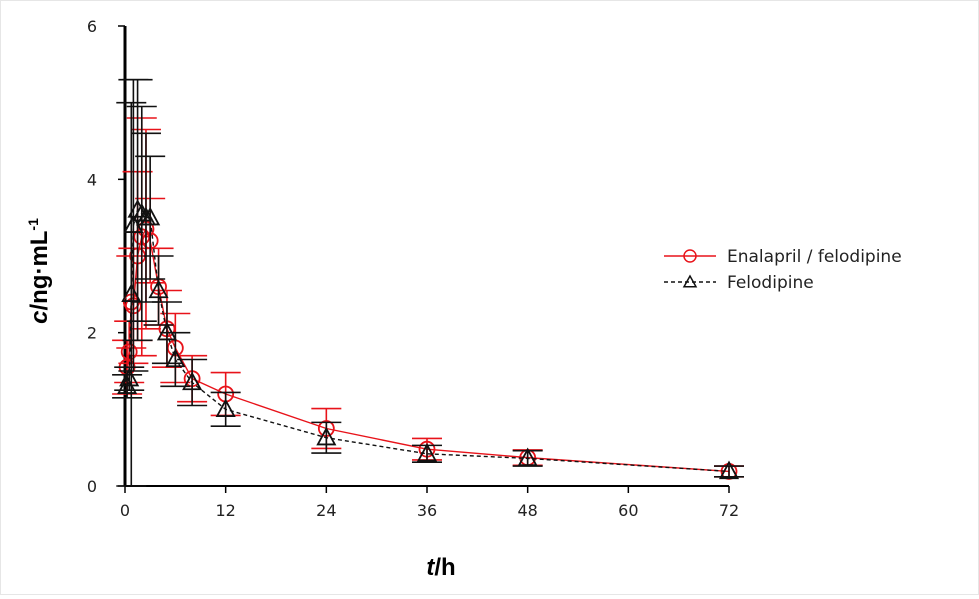  I want to click on y-tick-label: 2, so click(92, 333).